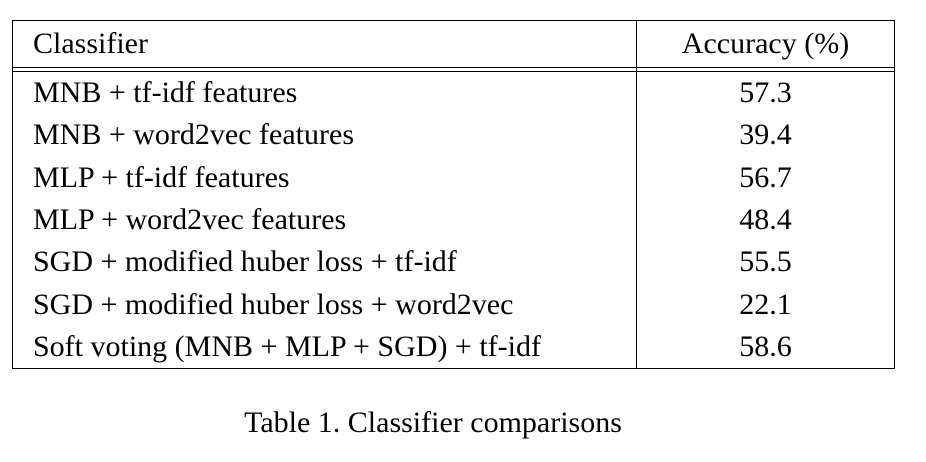  I want to click on row-accuracy: 48.4, so click(765, 220).